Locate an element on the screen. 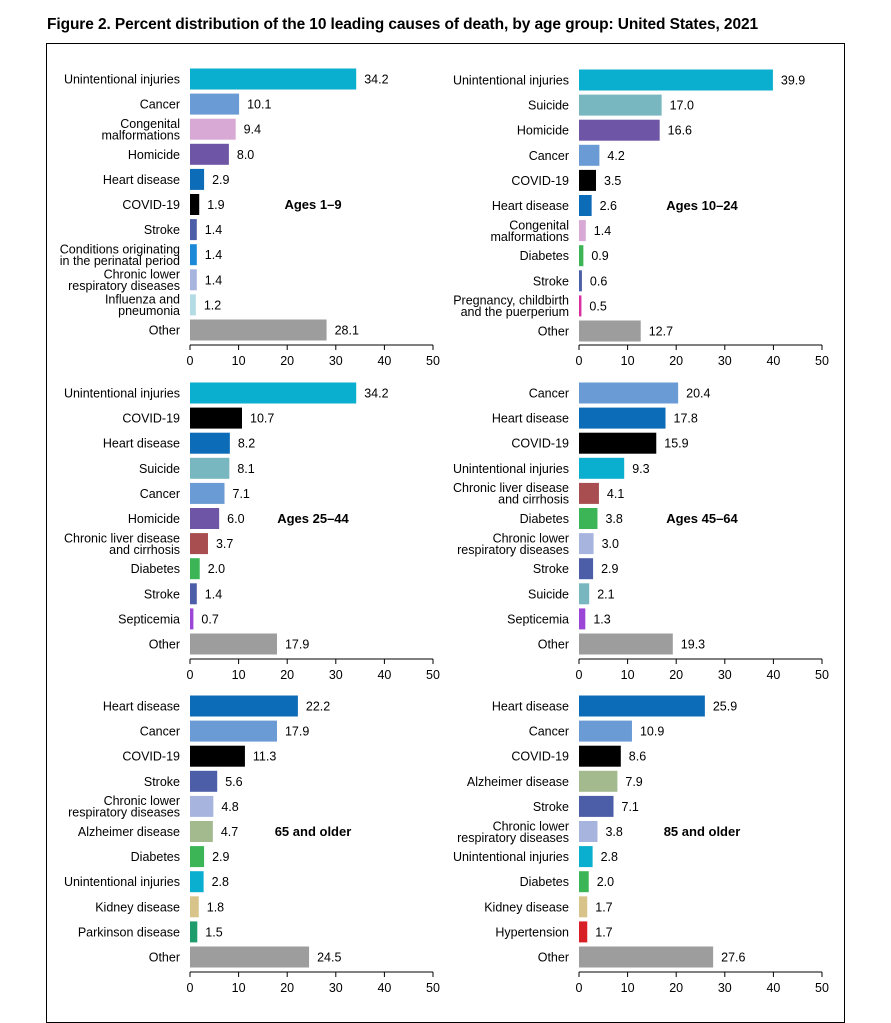  category-label: Chronic liver disease and cirrhosis is located at coordinates (122, 544).